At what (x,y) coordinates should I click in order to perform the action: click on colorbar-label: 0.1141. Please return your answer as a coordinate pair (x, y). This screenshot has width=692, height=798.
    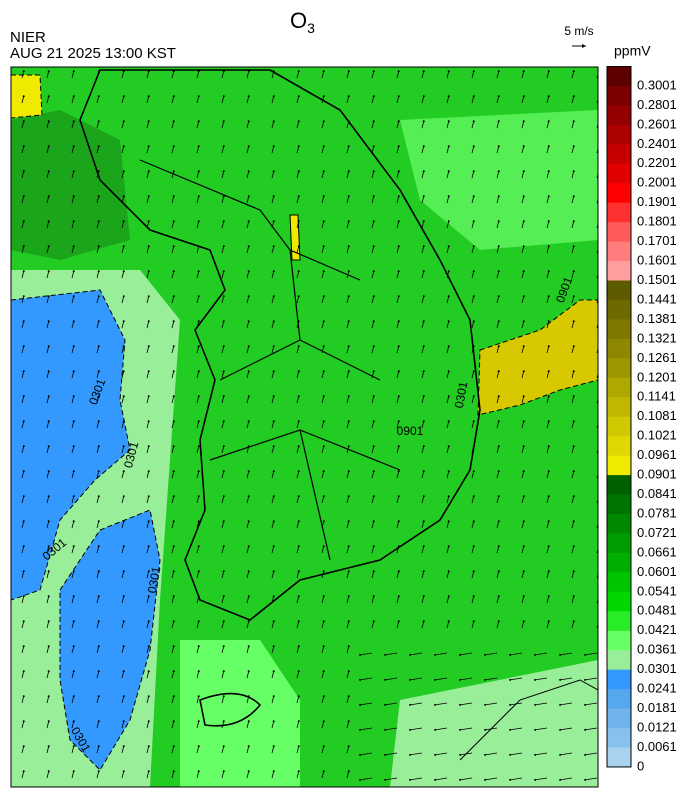
    Looking at the image, I should click on (656, 396).